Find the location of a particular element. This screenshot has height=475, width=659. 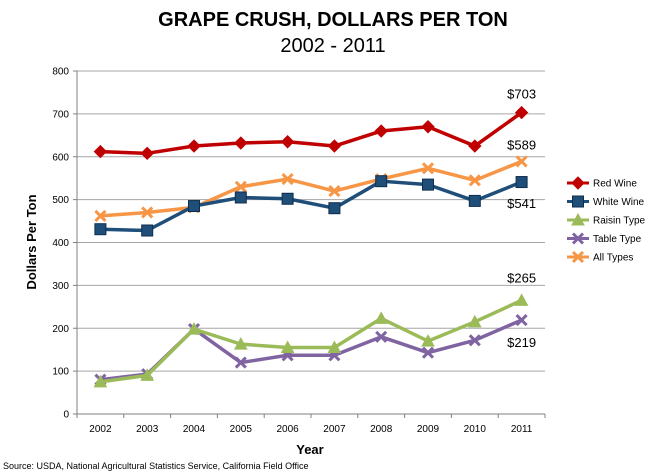

x-tick-label: 2005 is located at coordinates (241, 429).